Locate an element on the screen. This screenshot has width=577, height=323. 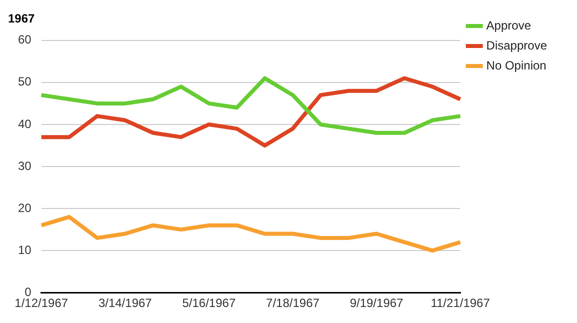
y-tick-label: 30 is located at coordinates (25, 165).